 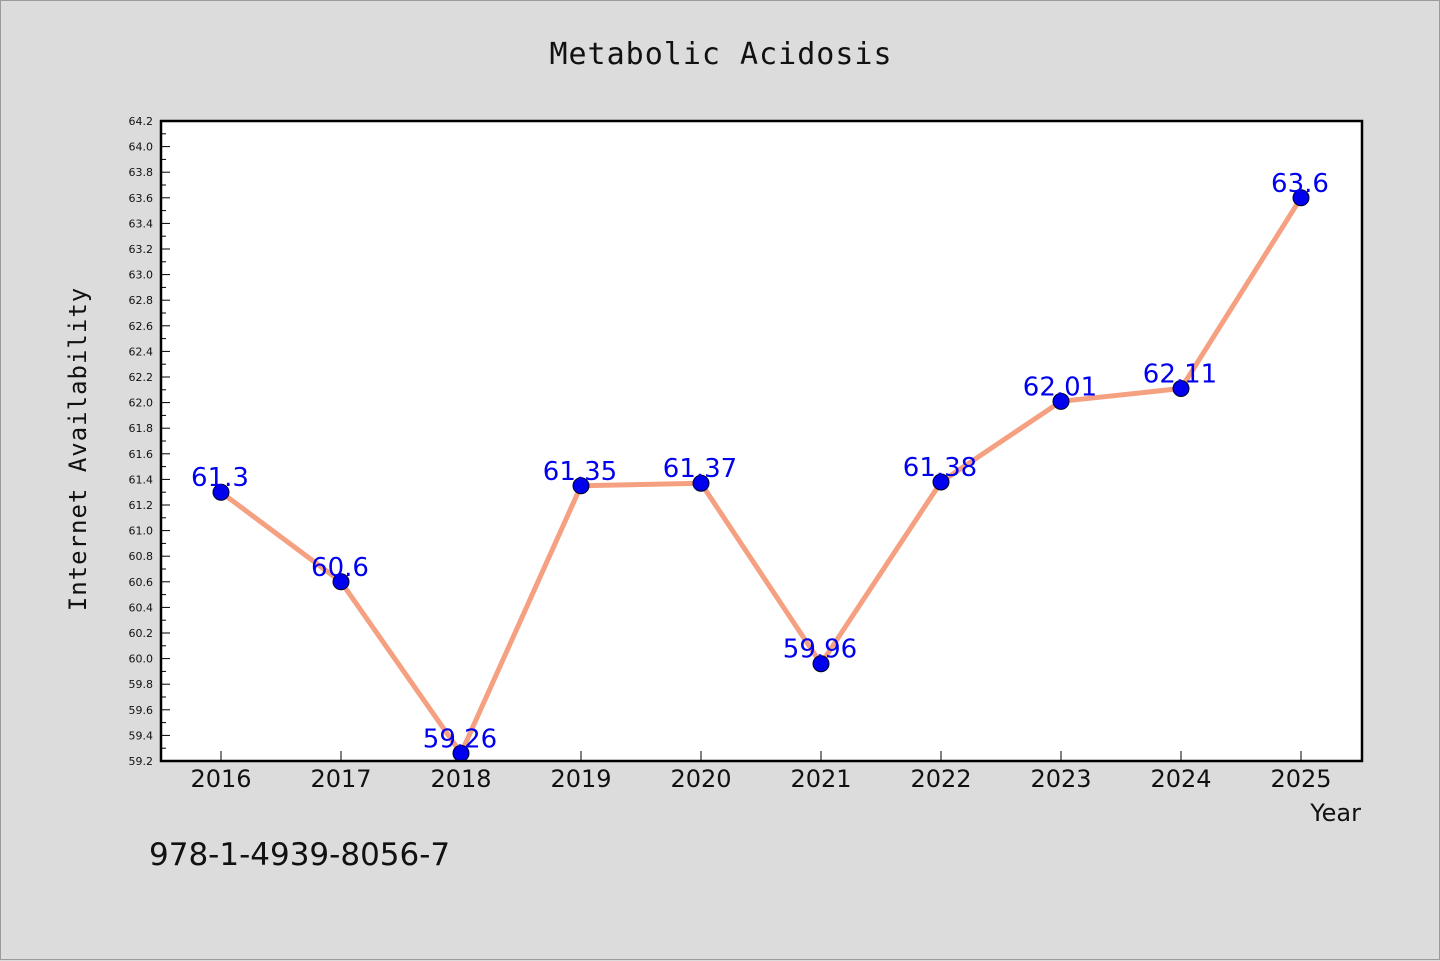 I want to click on x-tick-label: 2023, so click(x=1060, y=779).